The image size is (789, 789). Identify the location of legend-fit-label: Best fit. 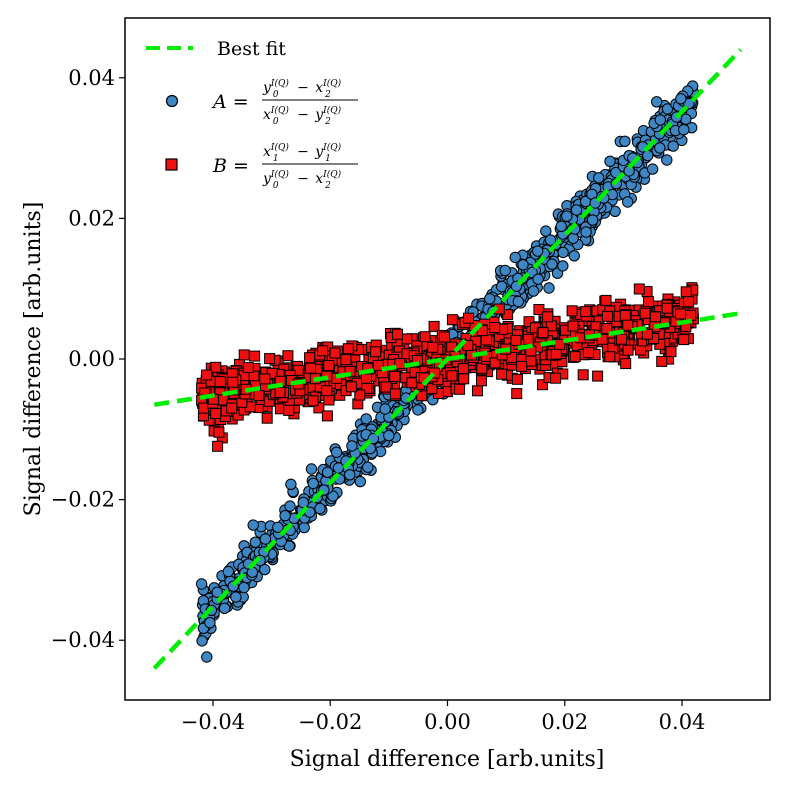
(251, 49).